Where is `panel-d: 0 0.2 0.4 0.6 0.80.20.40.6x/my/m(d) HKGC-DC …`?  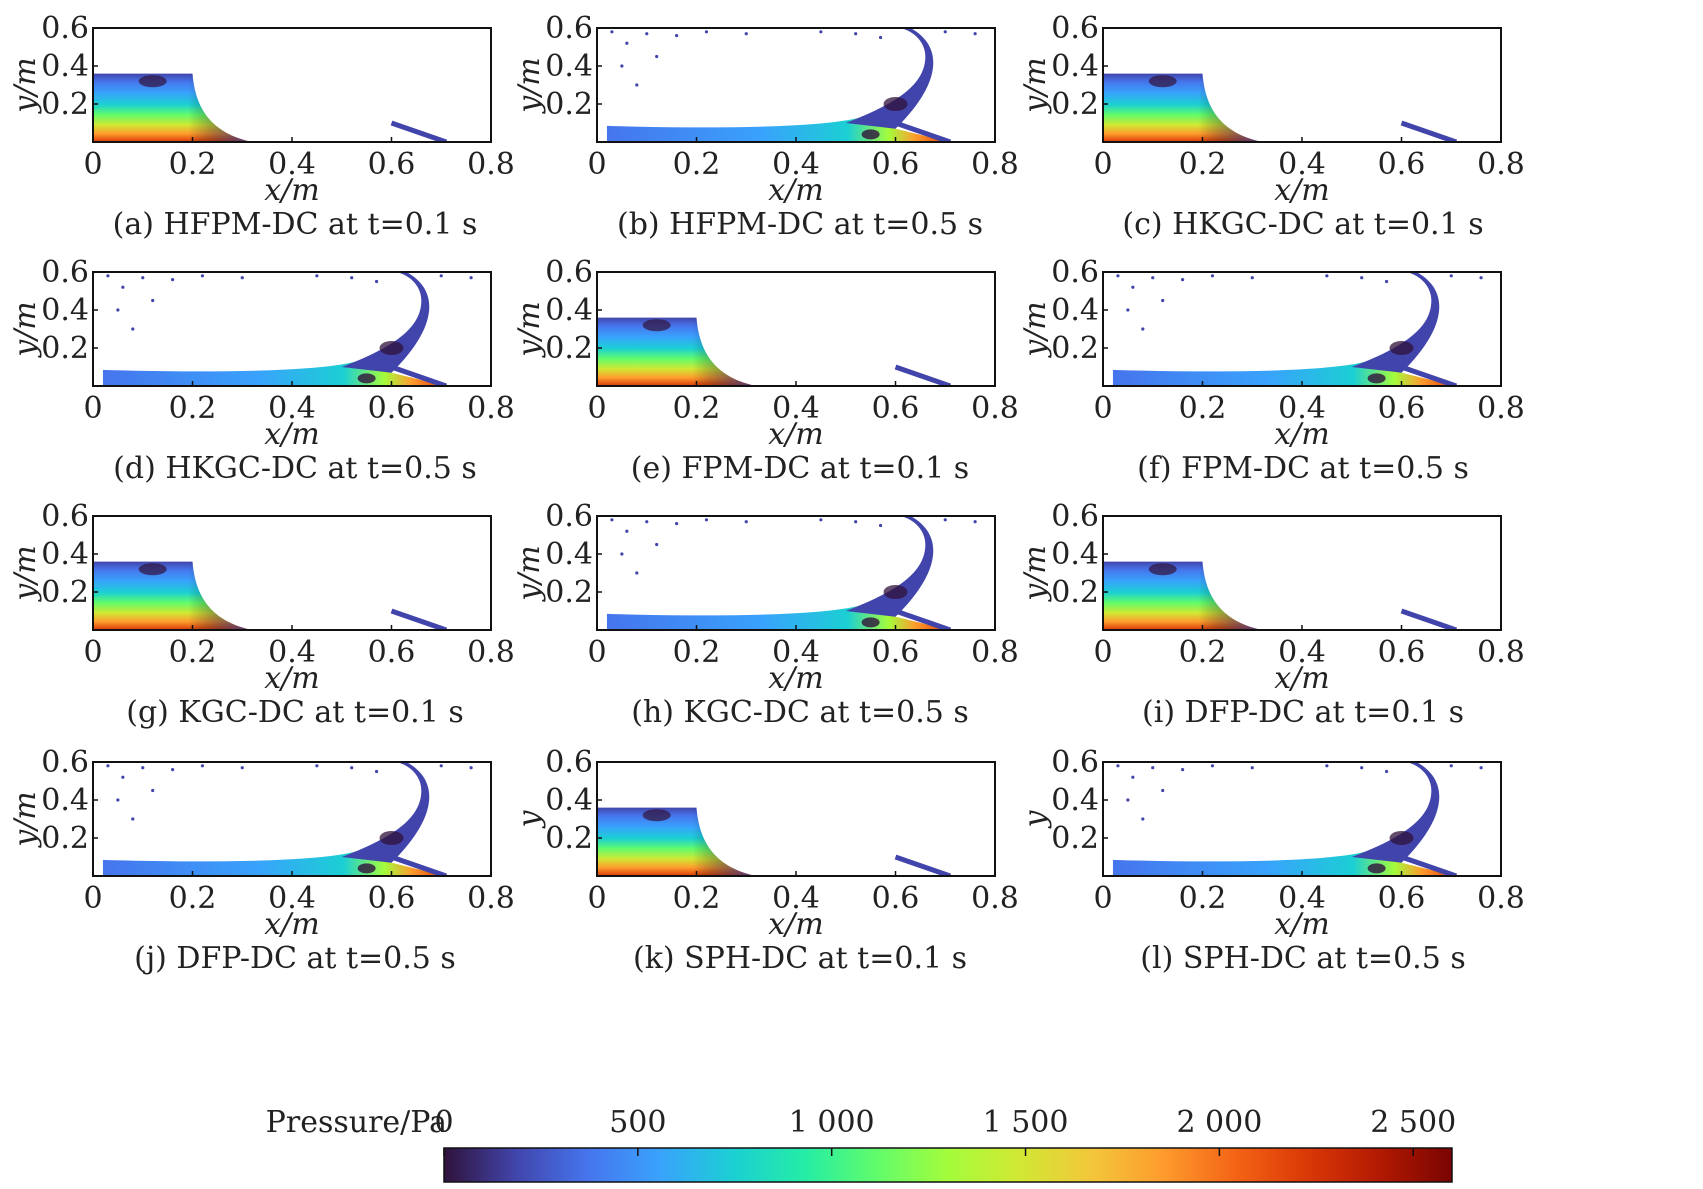
panel-d: 0 0.2 0.4 0.6 0.80.20.40.6x/my/m(d) HKGC-DC … is located at coordinates (261, 370).